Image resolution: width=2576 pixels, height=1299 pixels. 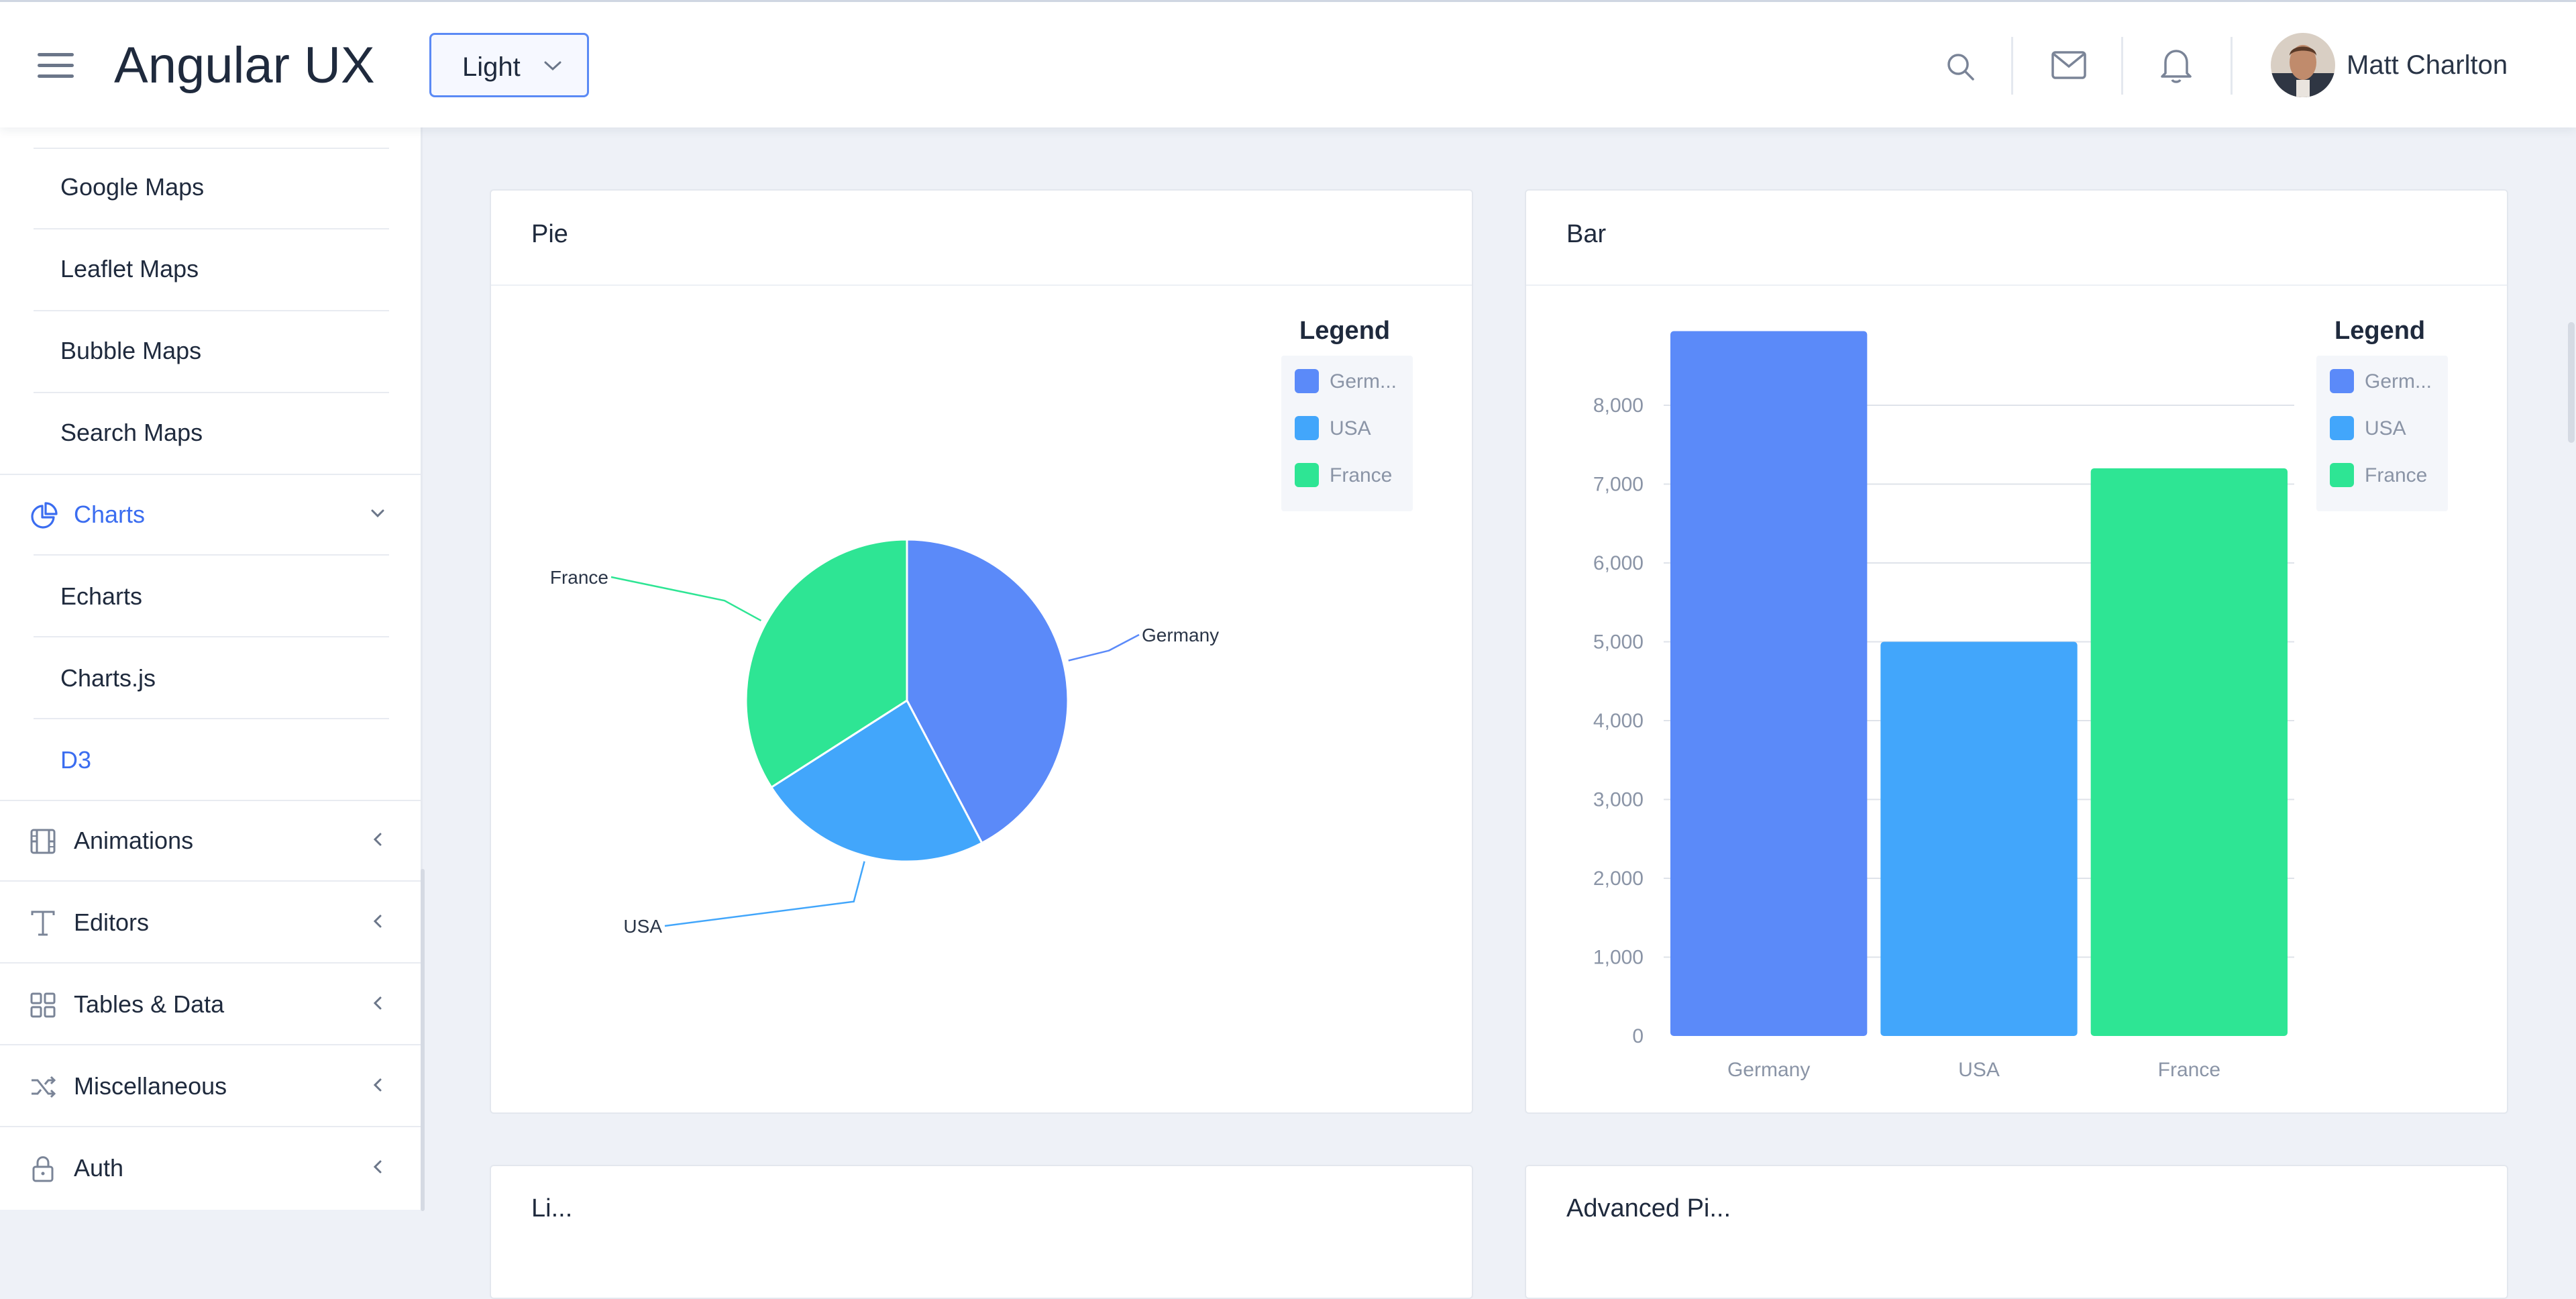 What do you see at coordinates (2176, 65) in the screenshot?
I see `bell-icon` at bounding box center [2176, 65].